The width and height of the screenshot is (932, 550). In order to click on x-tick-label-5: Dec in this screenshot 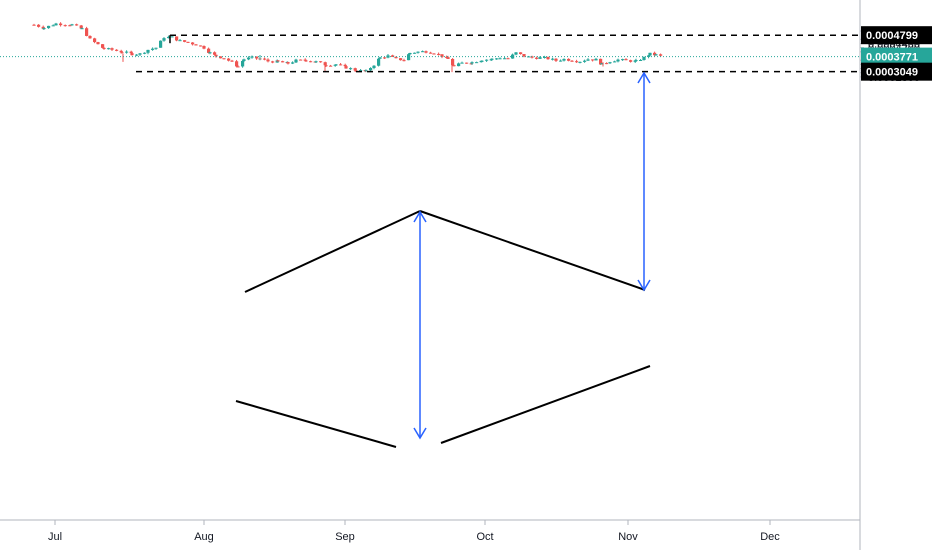, I will do `click(770, 537)`.